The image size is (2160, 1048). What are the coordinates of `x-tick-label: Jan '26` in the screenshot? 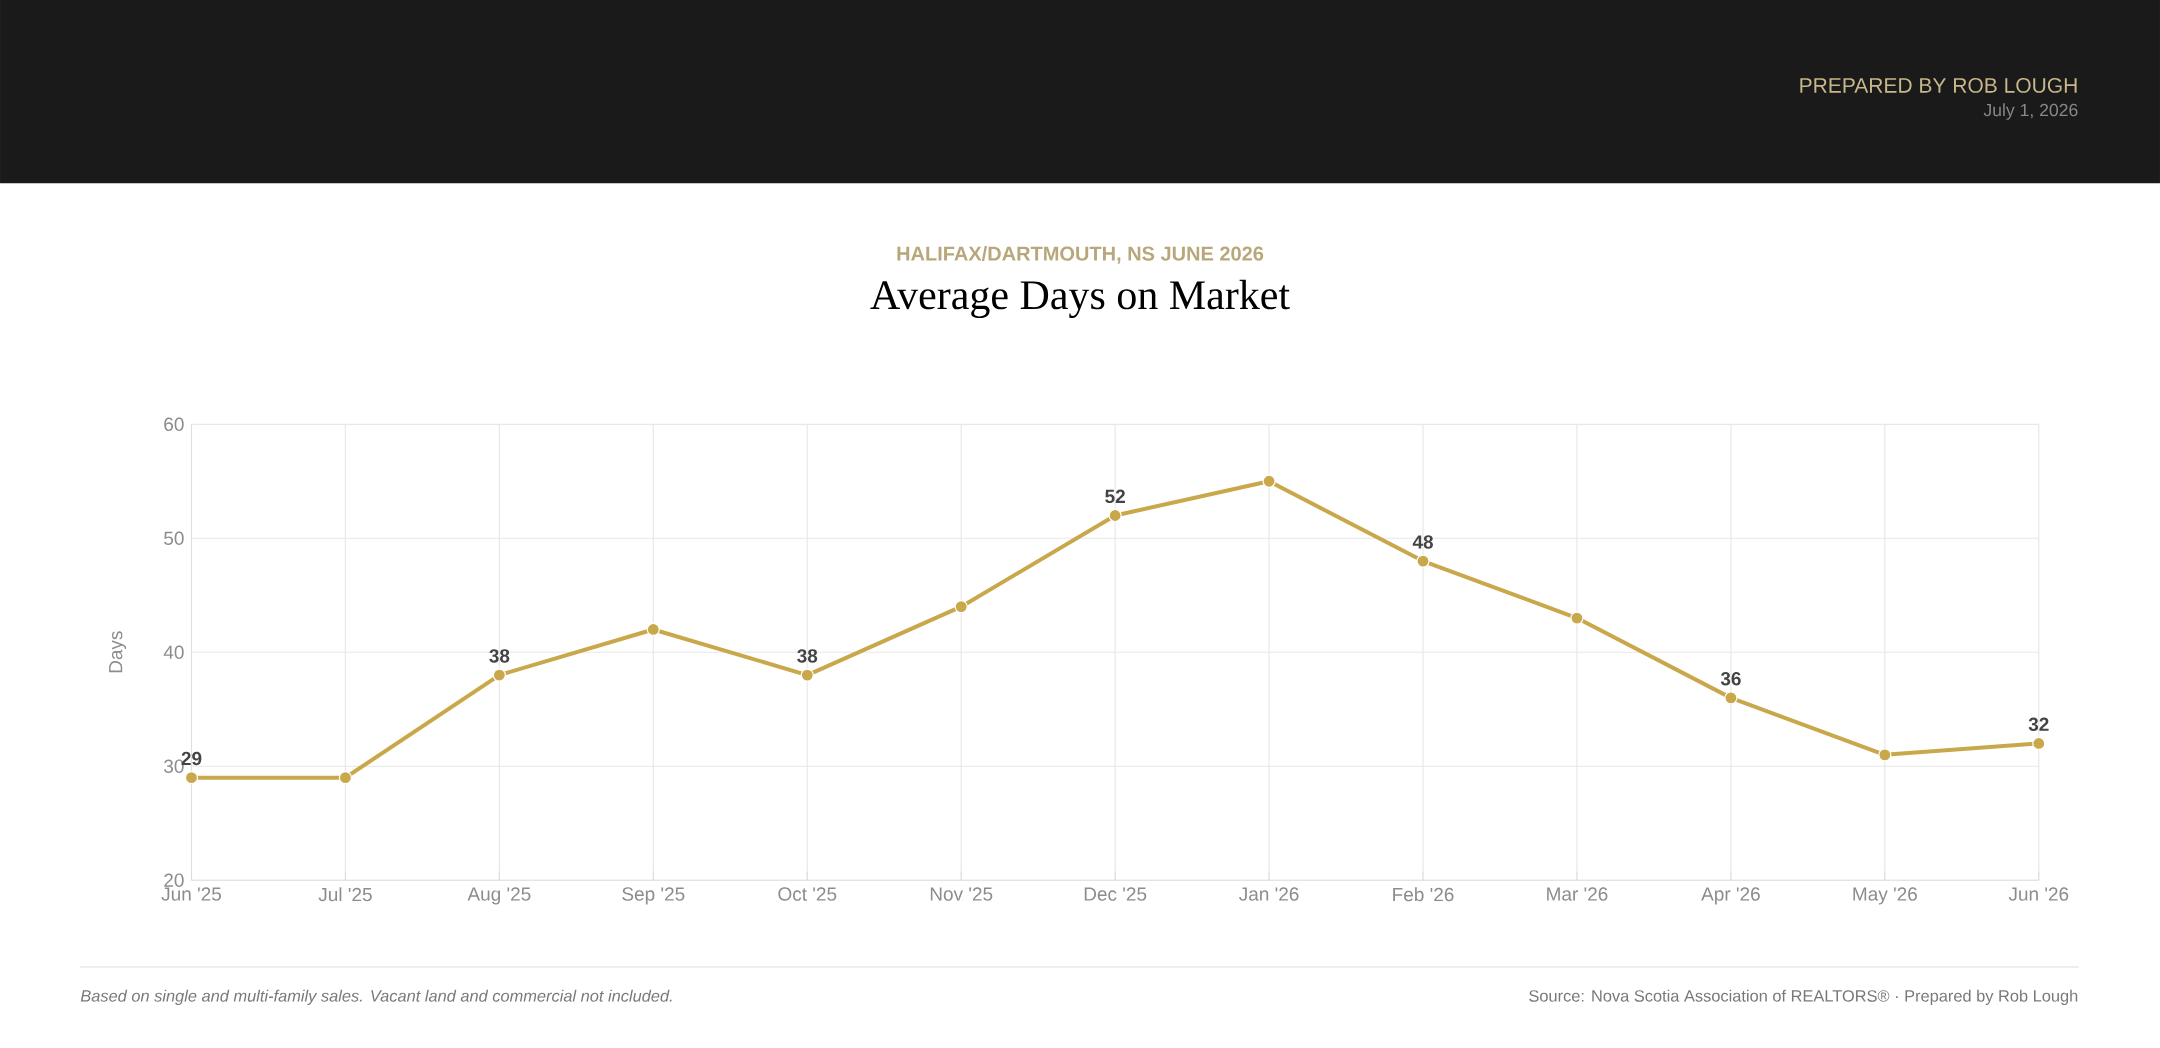 It's located at (1269, 894).